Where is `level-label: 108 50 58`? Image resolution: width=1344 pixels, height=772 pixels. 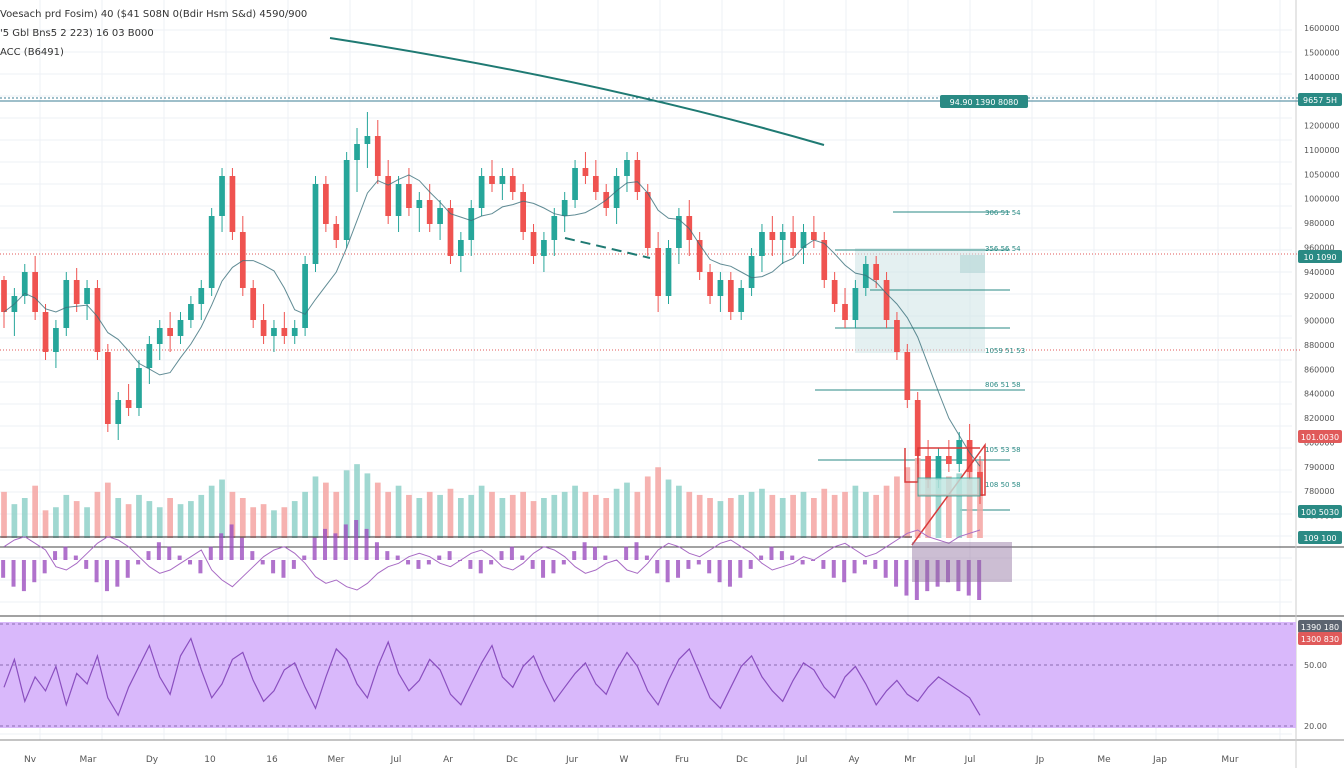
level-label: 108 50 58 is located at coordinates (1003, 485).